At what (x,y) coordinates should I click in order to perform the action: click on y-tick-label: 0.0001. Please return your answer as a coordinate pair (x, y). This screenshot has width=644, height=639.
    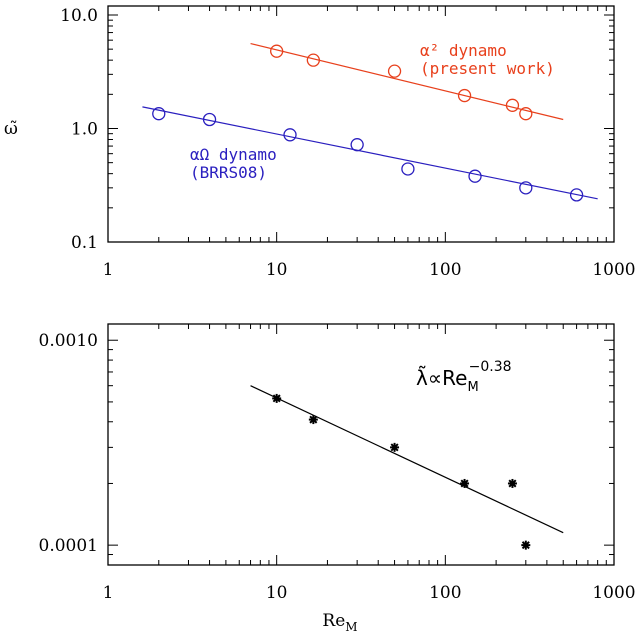
    Looking at the image, I should click on (68, 546).